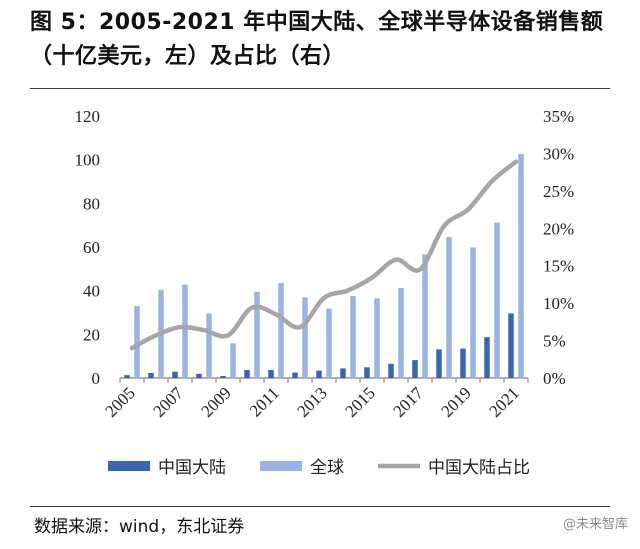 The image size is (640, 549). Describe the element at coordinates (558, 303) in the screenshot. I see `right-tick-label: 10%` at that location.